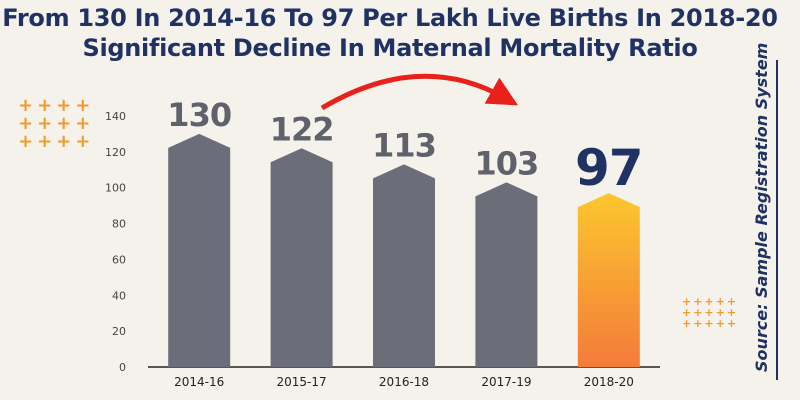 The width and height of the screenshot is (800, 400). Describe the element at coordinates (404, 382) in the screenshot. I see `x-tick-label: 2016-18` at that location.